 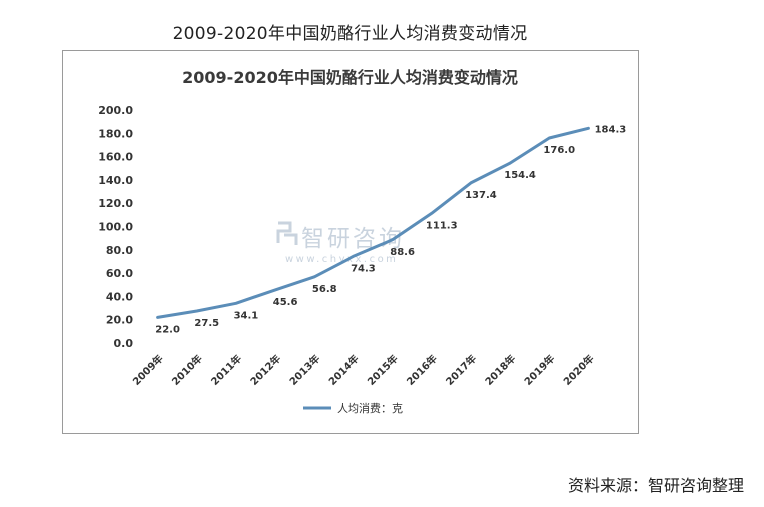 What do you see at coordinates (119, 320) in the screenshot?
I see `y-tick-label: 20.0` at bounding box center [119, 320].